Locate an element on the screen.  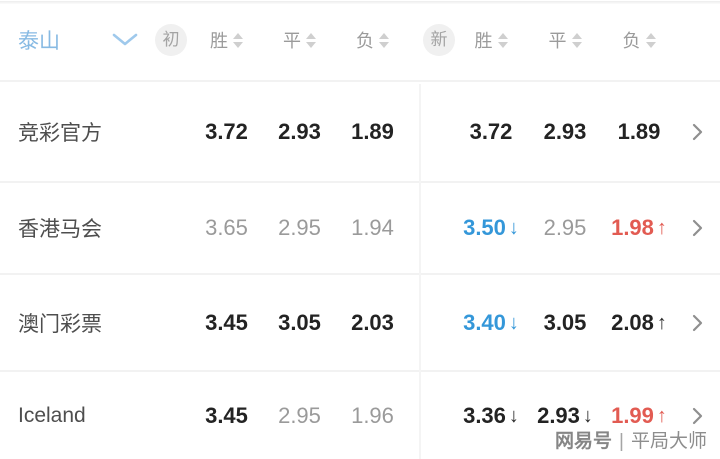
sort-live-lose: 负 is located at coordinates (639, 40).